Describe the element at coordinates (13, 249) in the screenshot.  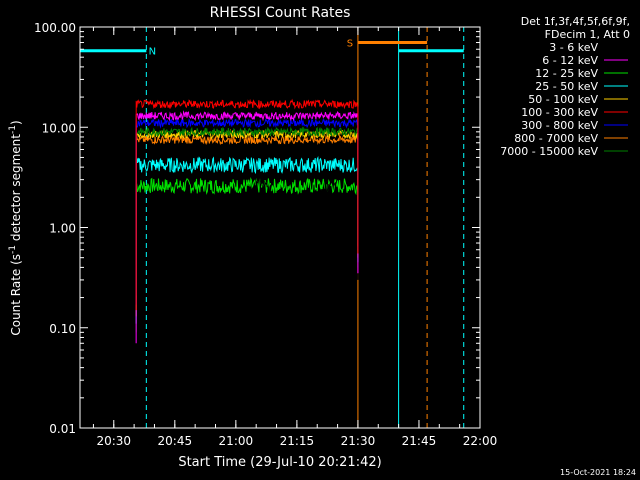
I see `y-label-sup-1: -1` at that location.